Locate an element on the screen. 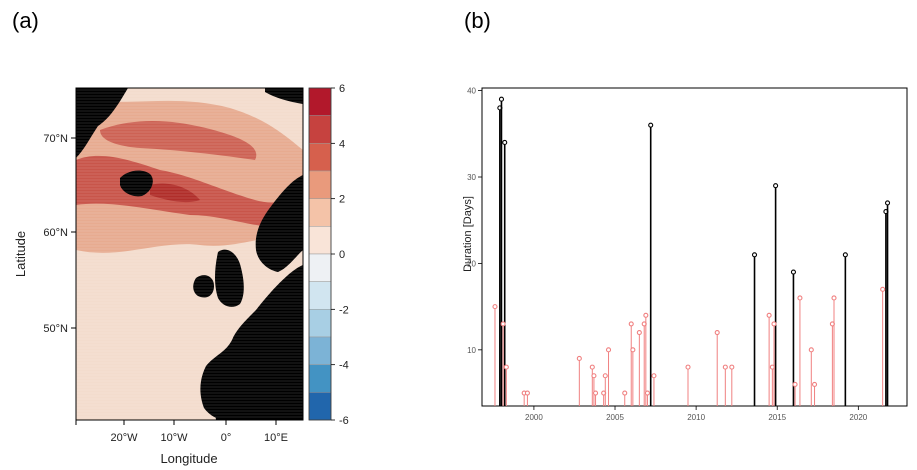 Image resolution: width=917 pixels, height=470 pixels. colorbar-tick-label: 2 is located at coordinates (342, 200).